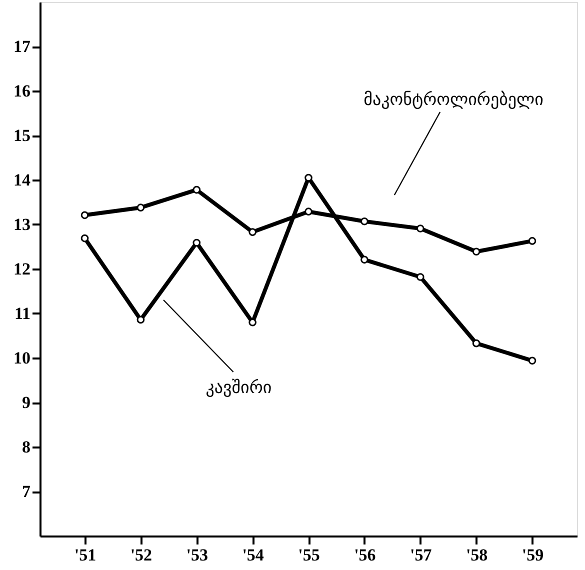  I want to click on y-tick-label: 7, so click(26, 491).